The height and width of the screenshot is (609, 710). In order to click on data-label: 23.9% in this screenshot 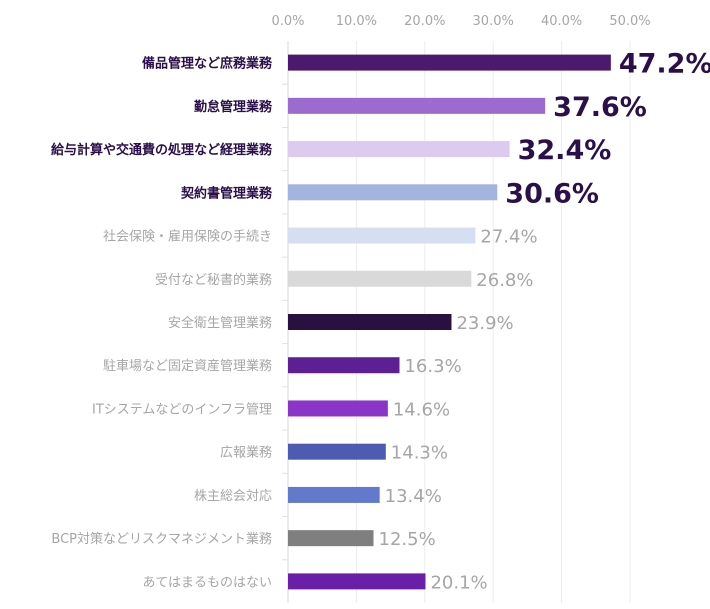, I will do `click(484, 323)`.